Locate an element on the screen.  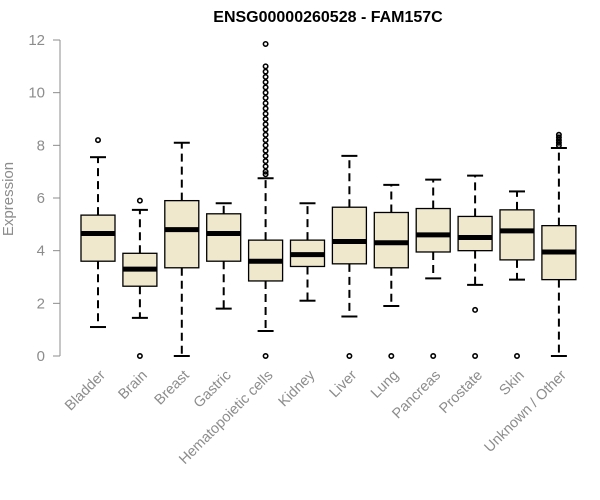
box-breast is located at coordinates (182, 249).